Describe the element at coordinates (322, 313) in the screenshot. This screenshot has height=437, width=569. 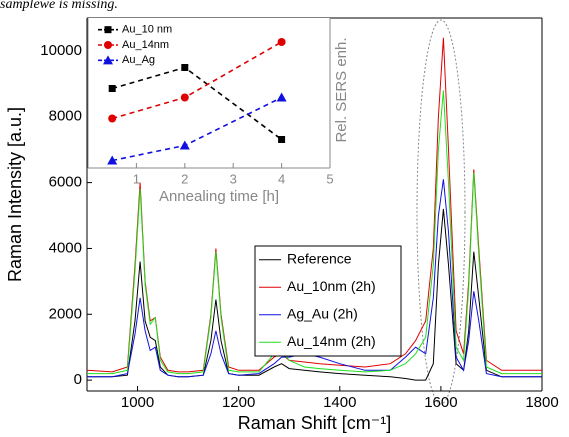
I see `legend-label: Ag_Au (2h)` at that location.